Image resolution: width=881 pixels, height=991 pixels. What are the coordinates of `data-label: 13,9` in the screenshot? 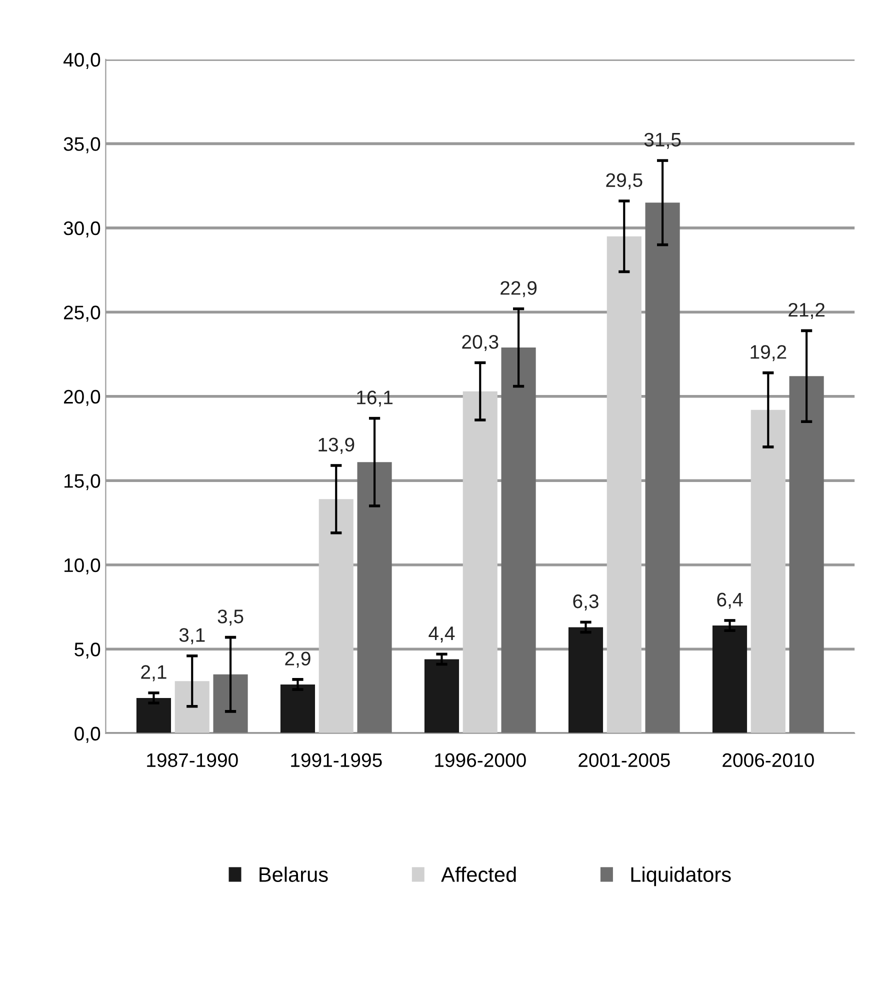 It's located at (336, 446).